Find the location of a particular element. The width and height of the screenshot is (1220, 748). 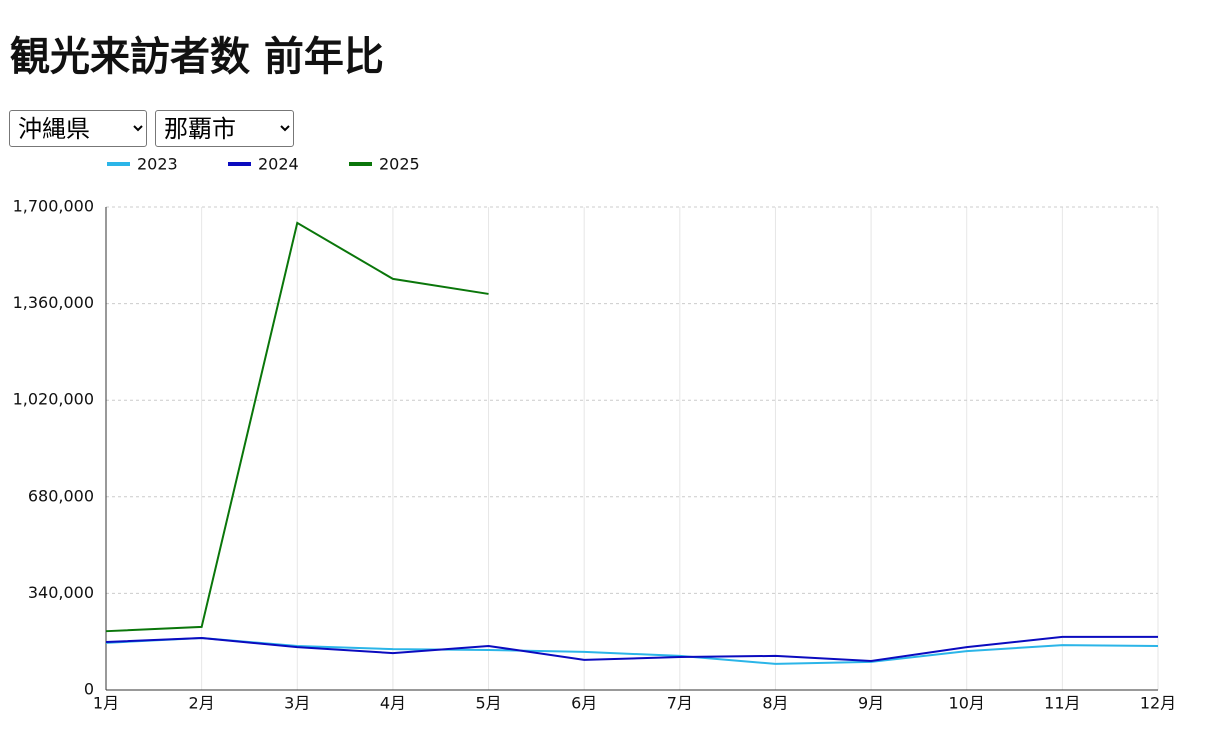

prefecture-select: 沖縄県 is located at coordinates (78, 128).